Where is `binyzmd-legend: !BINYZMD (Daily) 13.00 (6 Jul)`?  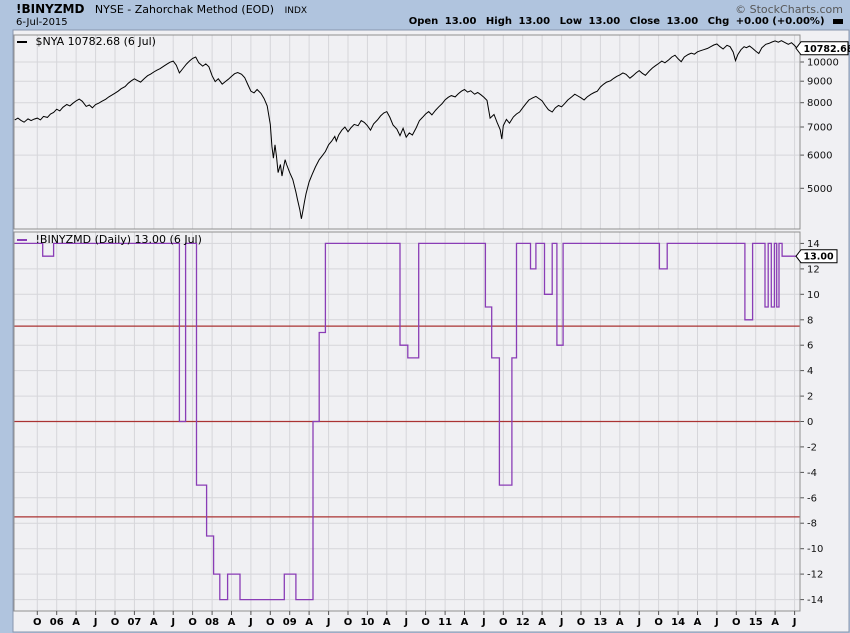 binyzmd-legend: !BINYZMD (Daily) 13.00 (6 Jul) is located at coordinates (109, 239).